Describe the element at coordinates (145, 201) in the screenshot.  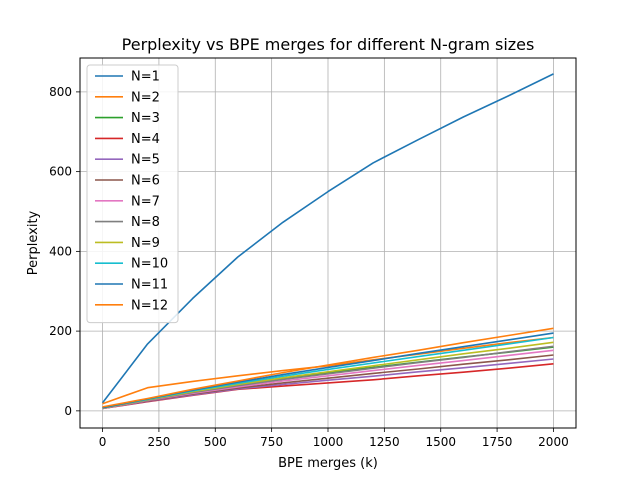
I see `legend-label: N=7` at that location.